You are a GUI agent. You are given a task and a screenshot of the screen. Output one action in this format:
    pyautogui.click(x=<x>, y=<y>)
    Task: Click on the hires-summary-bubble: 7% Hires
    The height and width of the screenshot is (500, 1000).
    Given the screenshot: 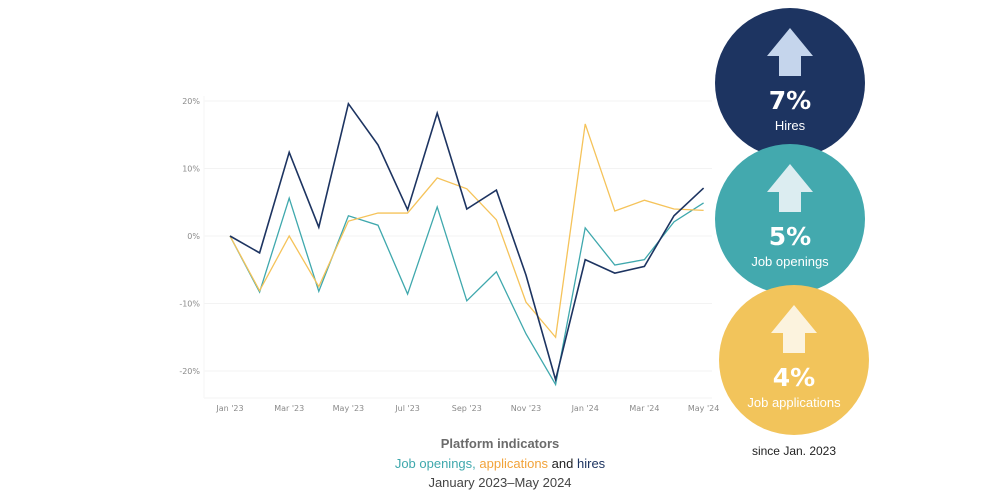 What is the action you would take?
    pyautogui.click(x=790, y=83)
    